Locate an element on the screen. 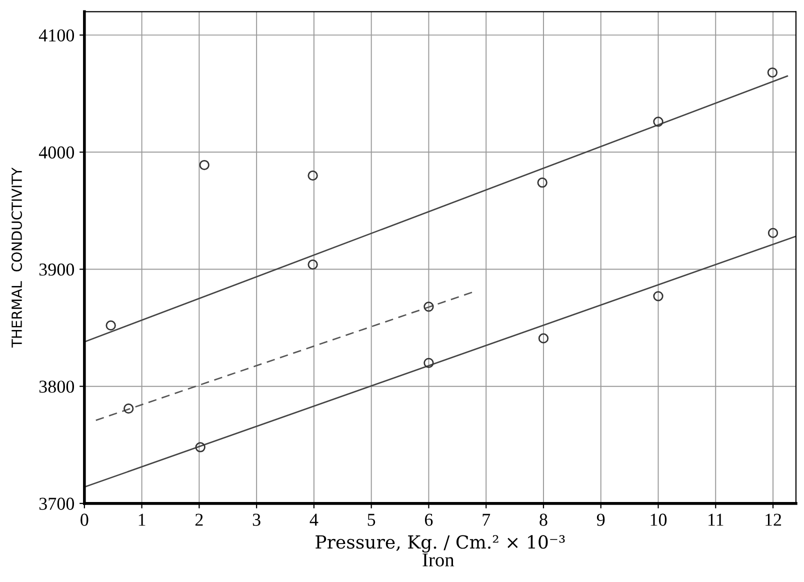 Image resolution: width=804 pixels, height=582 pixels. x-tick-label: 4 is located at coordinates (314, 520).